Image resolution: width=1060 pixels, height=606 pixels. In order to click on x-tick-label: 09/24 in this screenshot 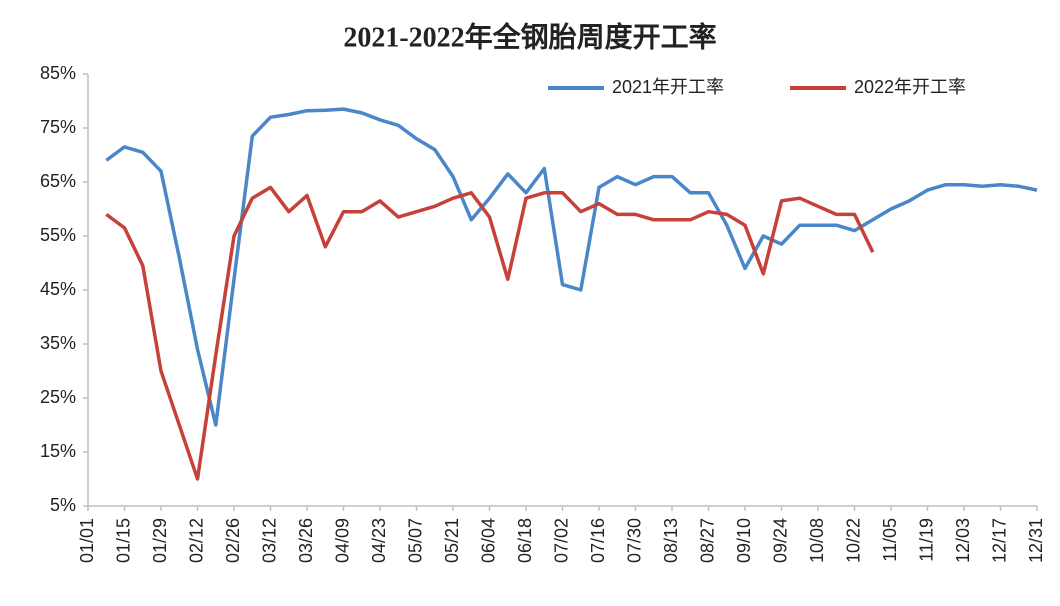, I will do `click(780, 540)`.